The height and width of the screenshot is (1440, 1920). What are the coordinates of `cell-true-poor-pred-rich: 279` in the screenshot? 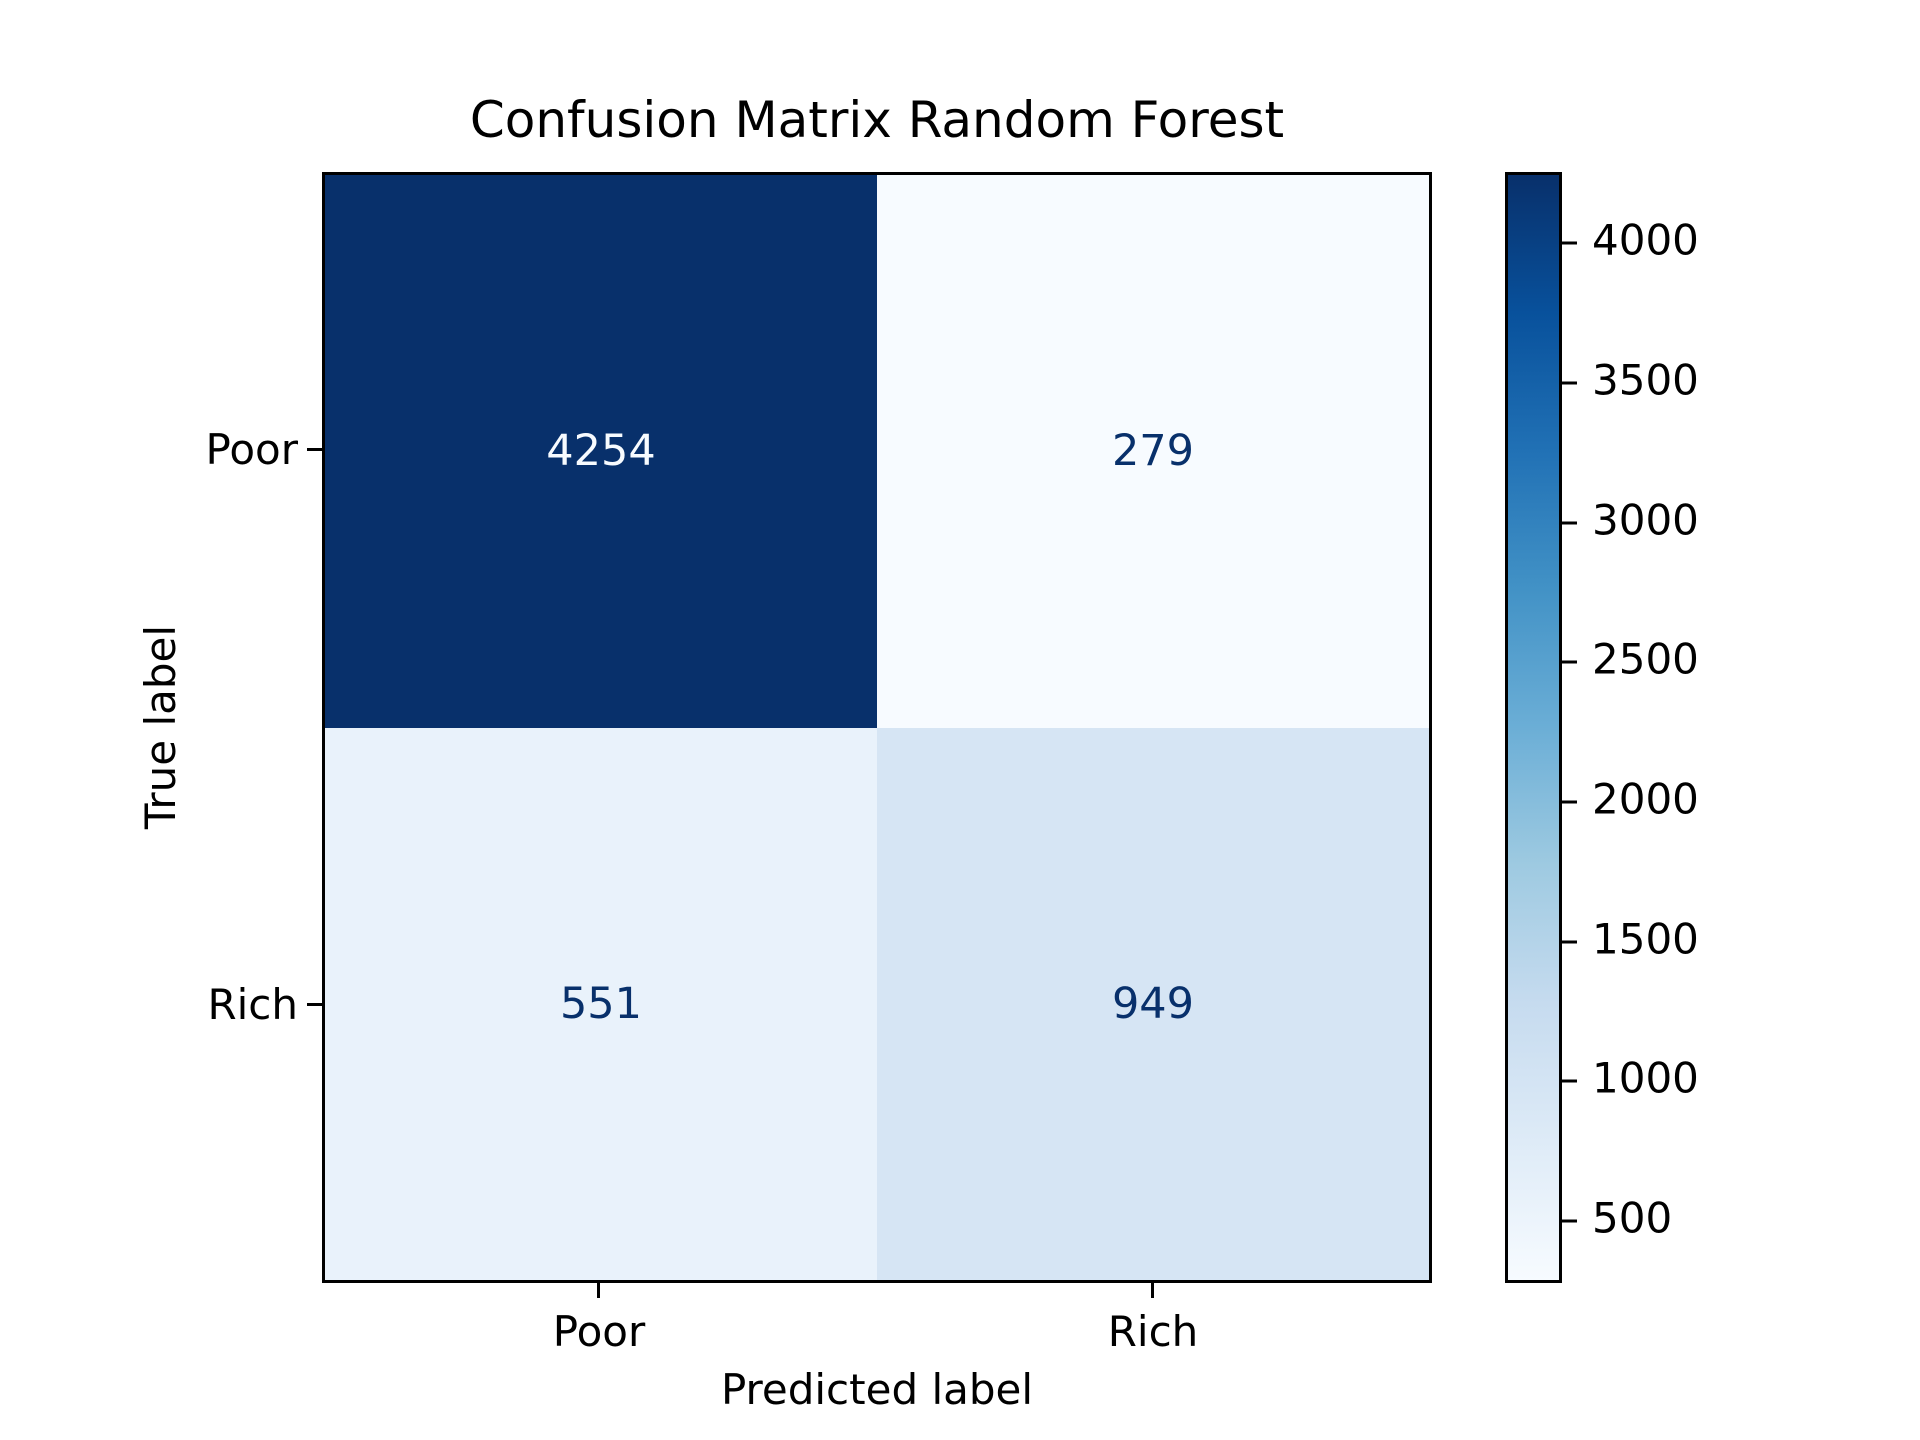 It's located at (1153, 451).